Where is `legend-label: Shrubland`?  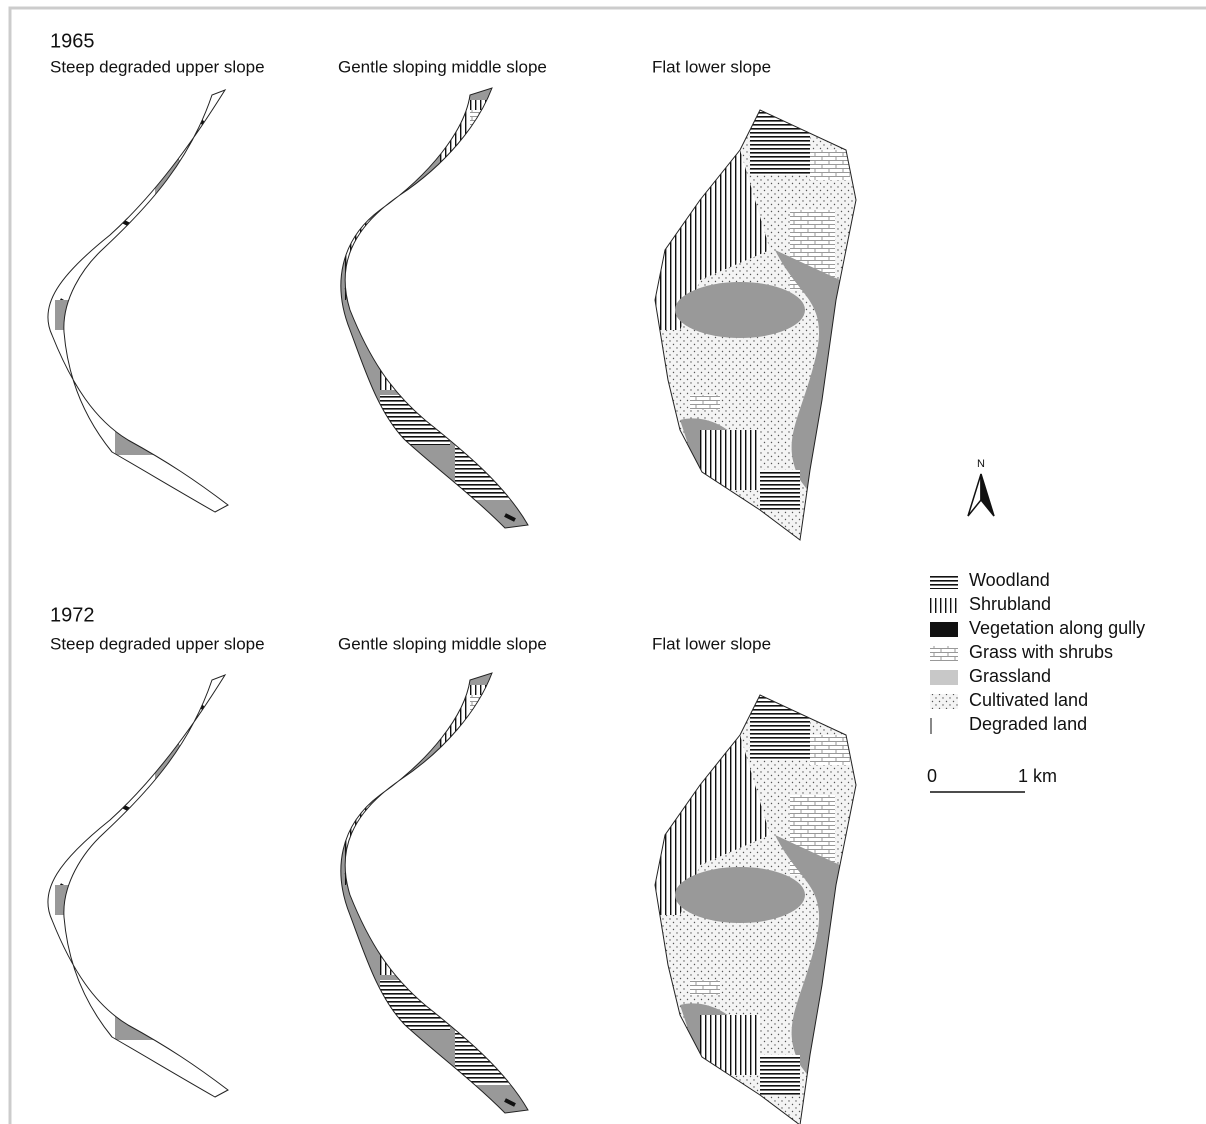 legend-label: Shrubland is located at coordinates (1010, 604).